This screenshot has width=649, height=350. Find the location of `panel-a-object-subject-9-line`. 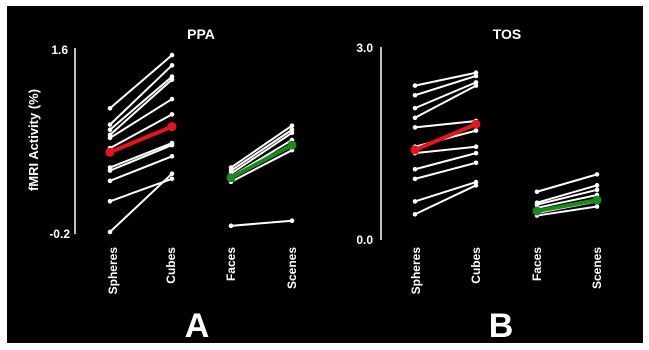

panel-a-object-subject-9-line is located at coordinates (141, 168).